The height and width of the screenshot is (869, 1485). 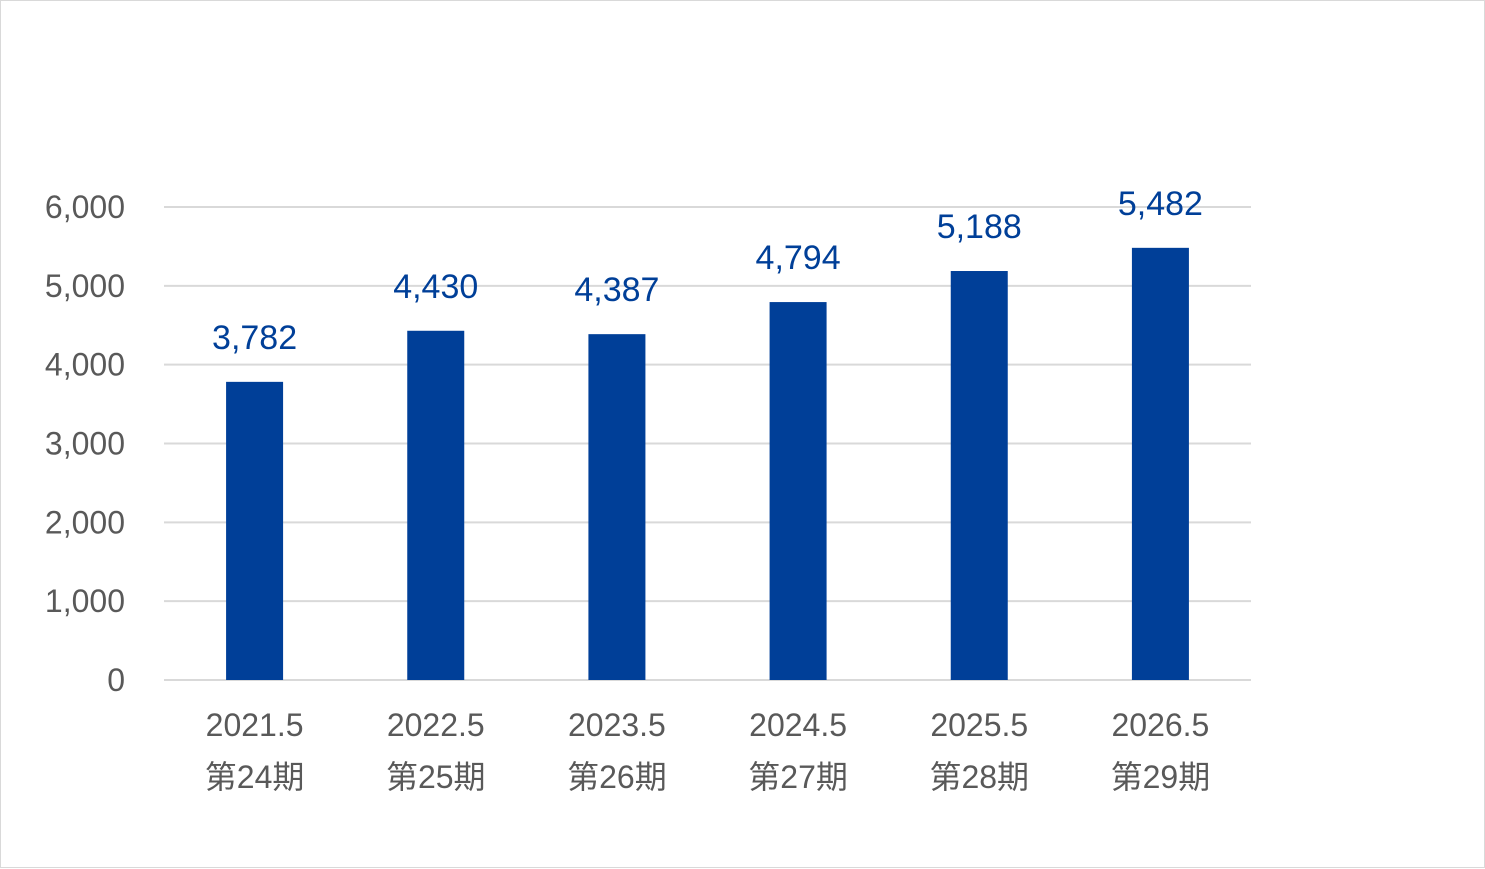 What do you see at coordinates (798, 258) in the screenshot?
I see `data-label: 4,794` at bounding box center [798, 258].